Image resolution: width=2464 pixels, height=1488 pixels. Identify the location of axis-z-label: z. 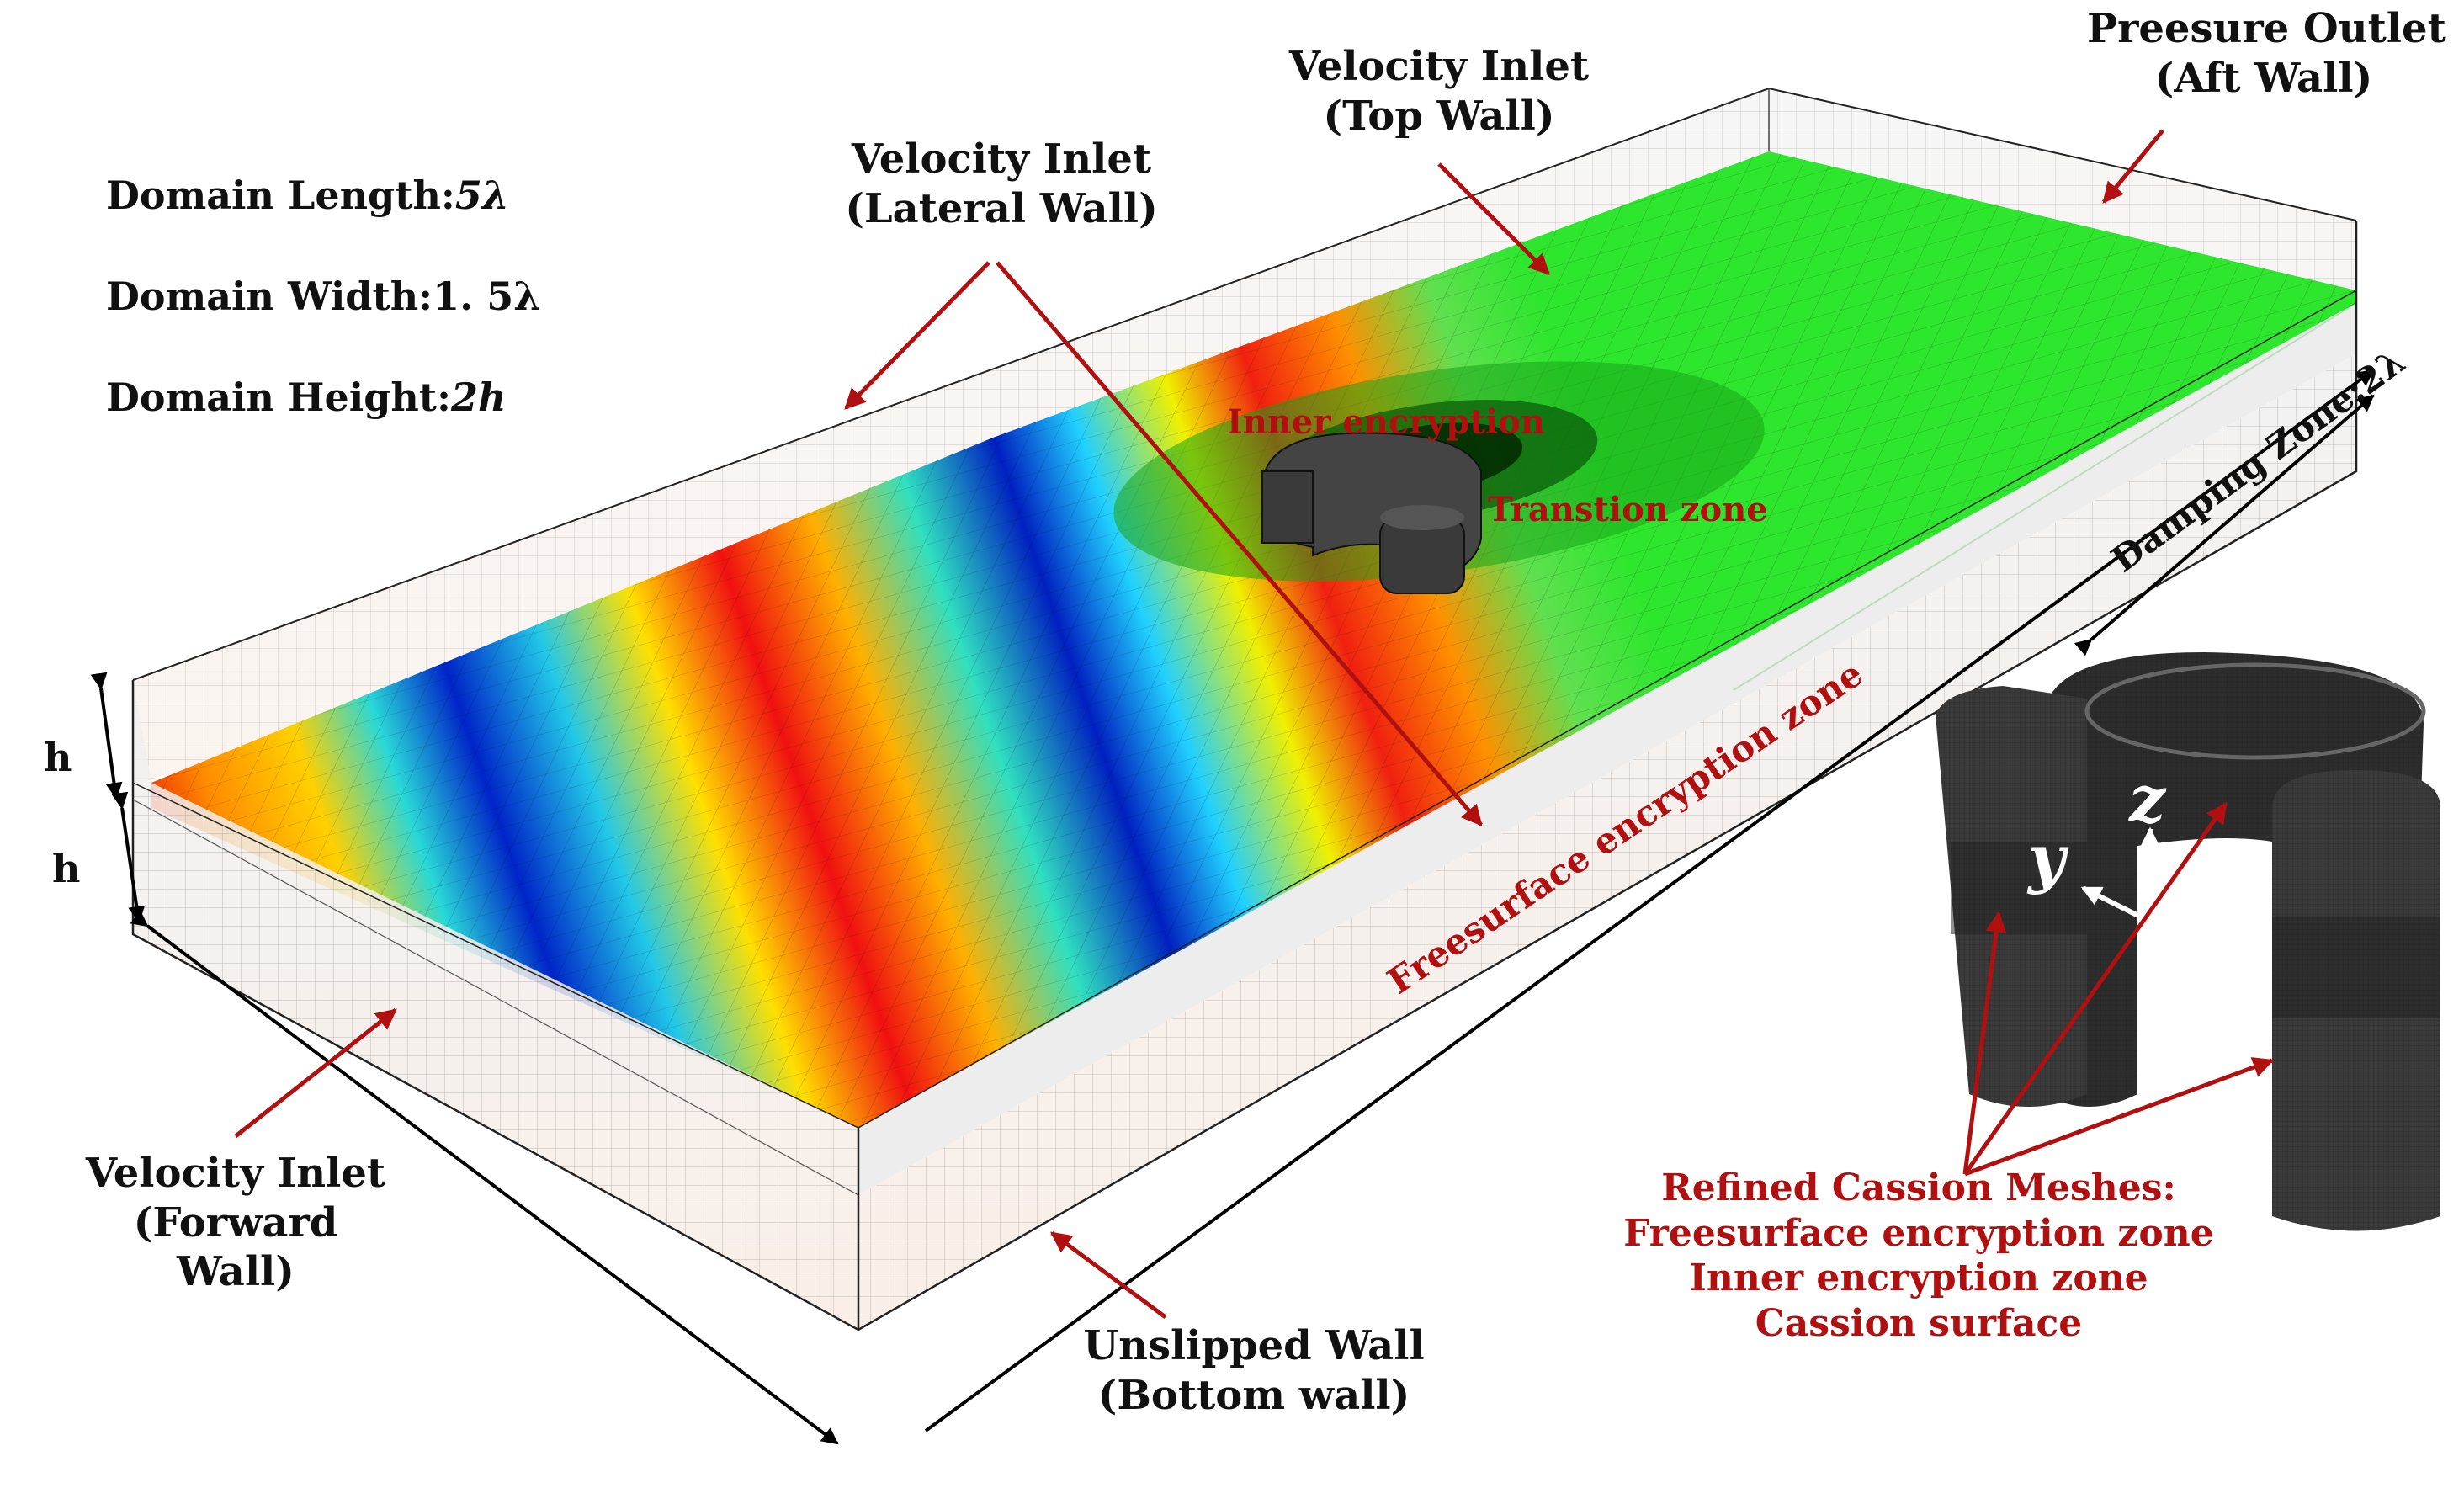
(2147, 799).